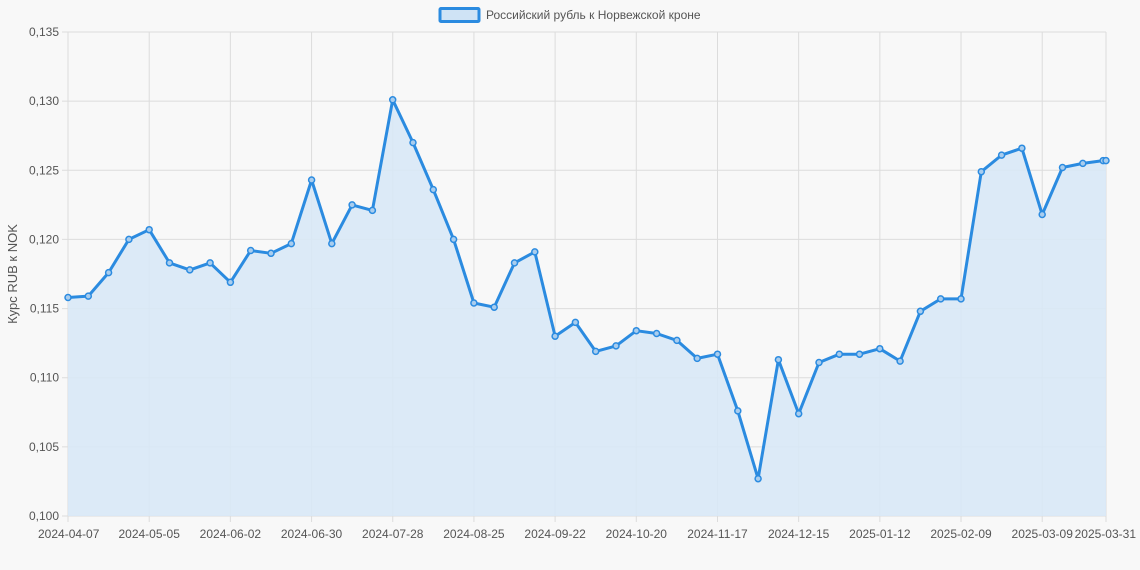  Describe the element at coordinates (149, 534) in the screenshot. I see `x-tick-label: 2024-05-05` at that location.